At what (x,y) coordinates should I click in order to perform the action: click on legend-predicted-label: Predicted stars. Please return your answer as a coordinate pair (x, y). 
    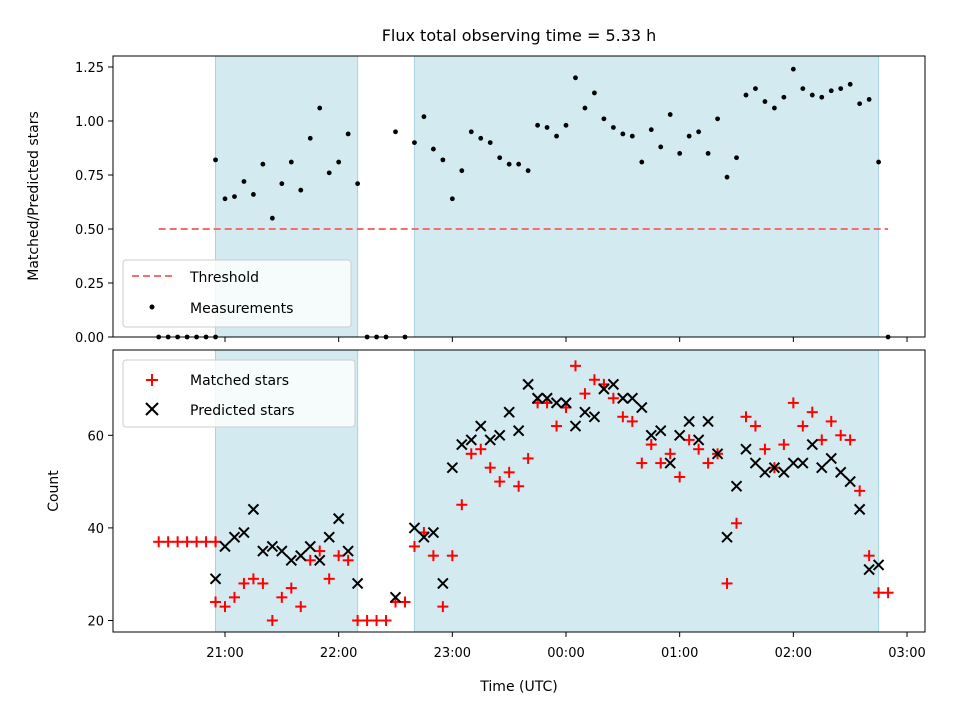
    Looking at the image, I should click on (242, 411).